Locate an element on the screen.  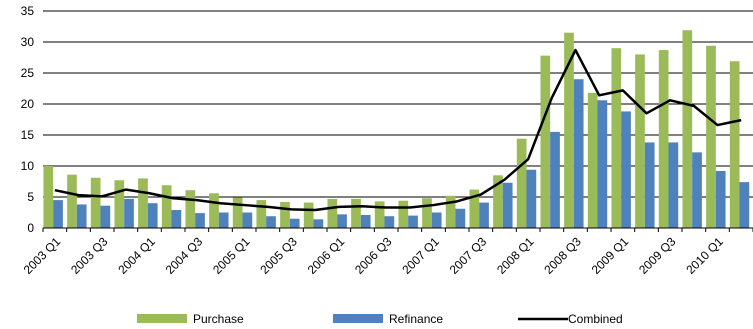
legend-label-combined: Combined is located at coordinates (595, 319).